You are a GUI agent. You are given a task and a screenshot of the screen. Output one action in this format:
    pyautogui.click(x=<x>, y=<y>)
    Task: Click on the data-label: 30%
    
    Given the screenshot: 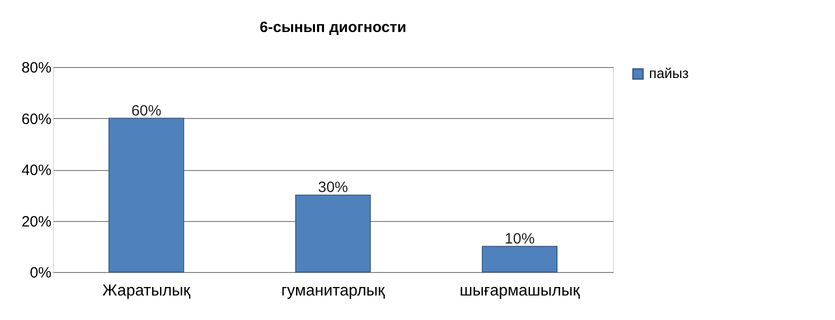 What is the action you would take?
    pyautogui.click(x=333, y=187)
    